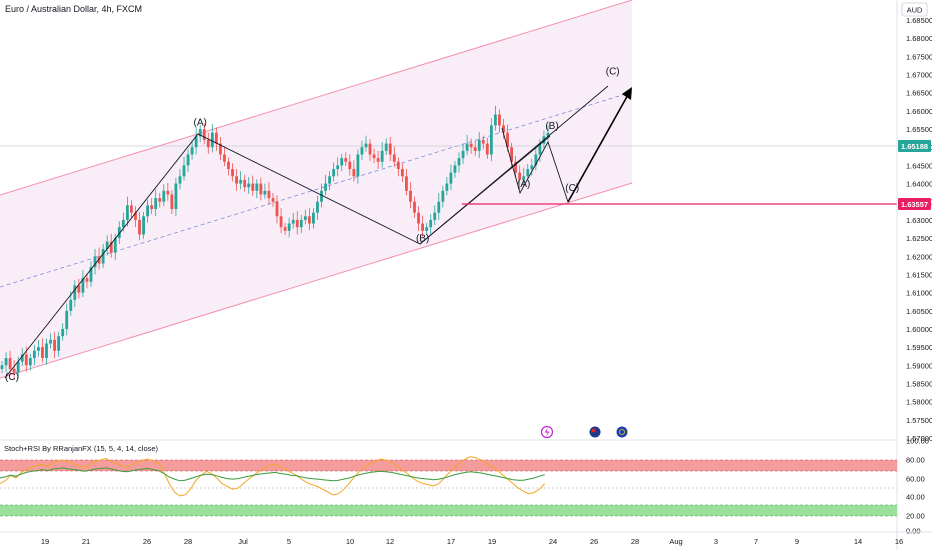 Image resolution: width=932 pixels, height=550 pixels. Describe the element at coordinates (535, 165) in the screenshot. I see `wave-line-sub` at that location.